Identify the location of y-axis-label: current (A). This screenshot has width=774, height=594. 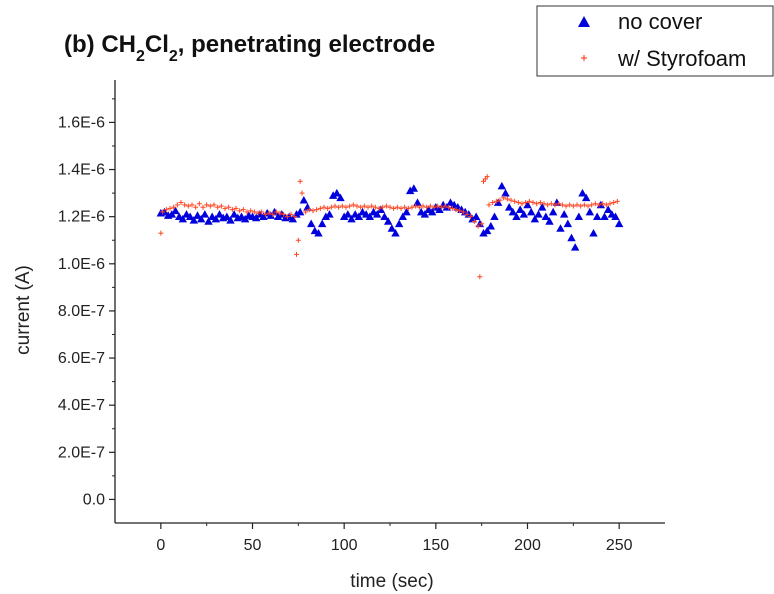
(23, 310).